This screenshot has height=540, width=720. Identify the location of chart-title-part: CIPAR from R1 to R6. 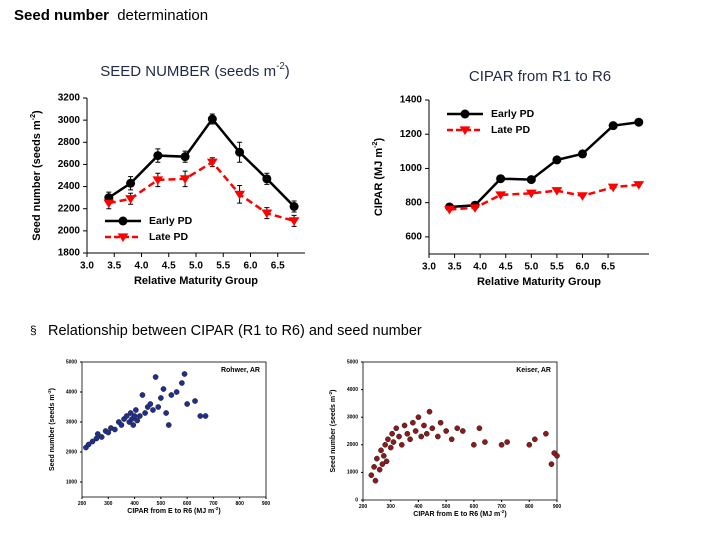
(540, 76).